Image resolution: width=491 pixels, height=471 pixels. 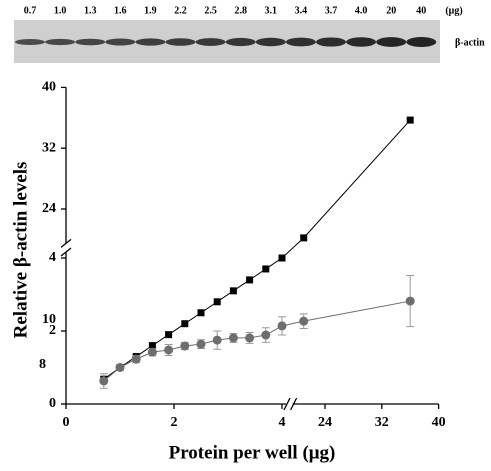 I want to click on lane-label: 3.7, so click(x=331, y=10).